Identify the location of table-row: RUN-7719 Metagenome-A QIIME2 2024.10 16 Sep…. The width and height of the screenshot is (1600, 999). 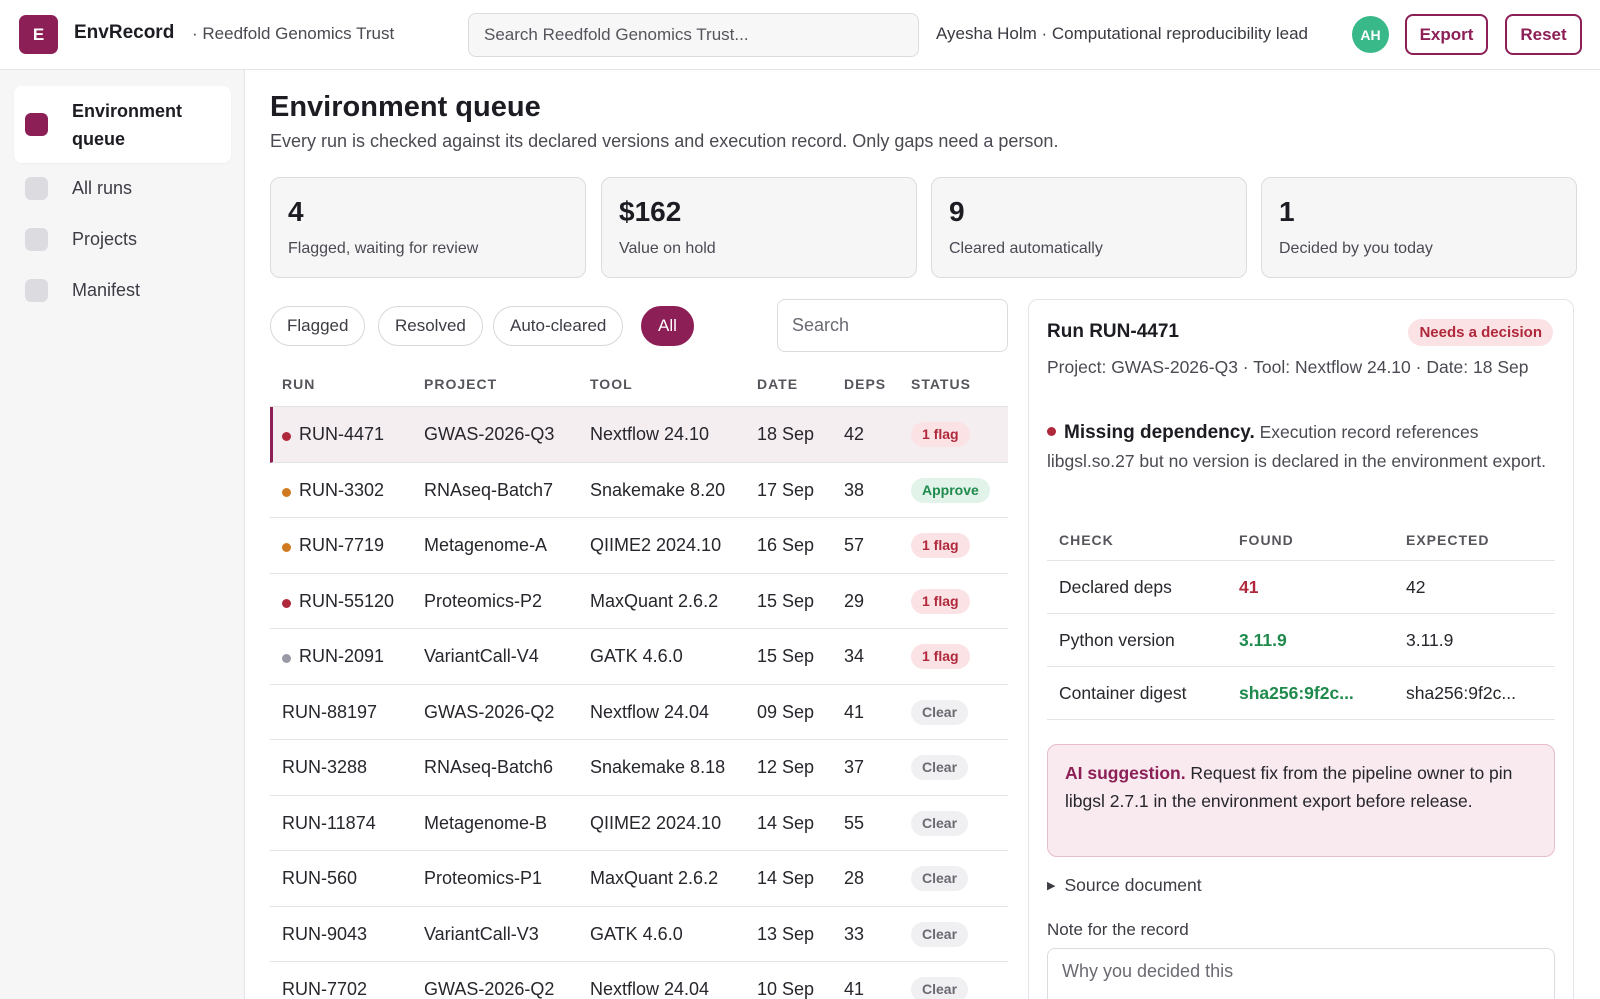
(639, 546).